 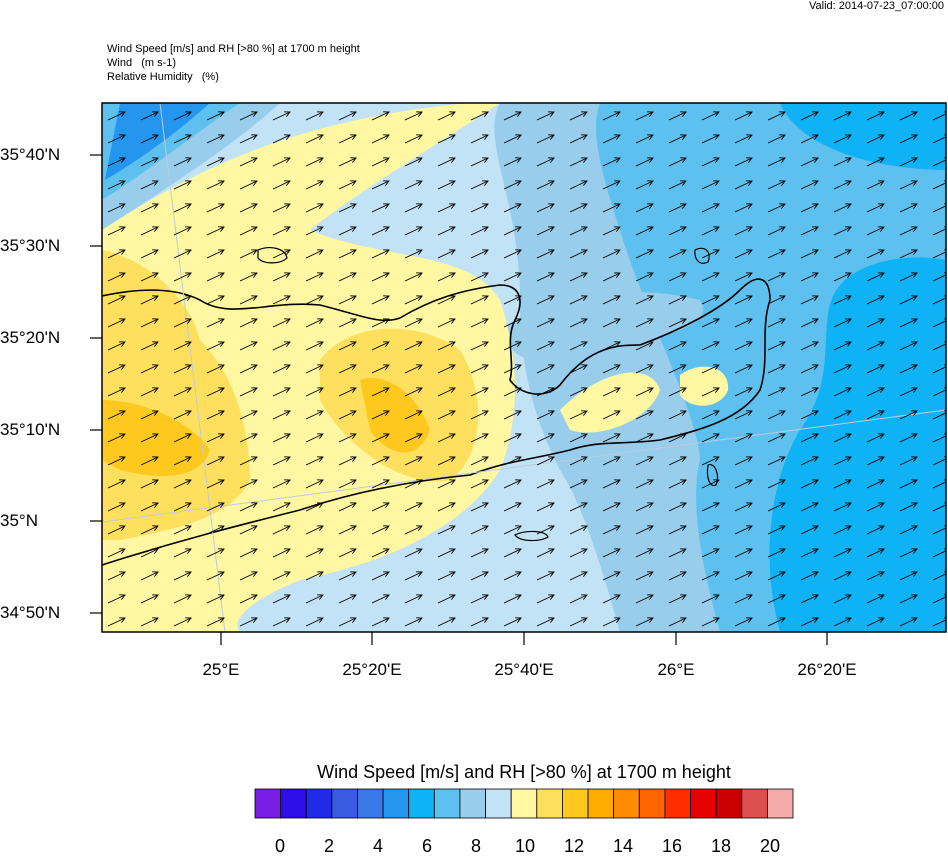 I want to click on colorbar-label: 20, so click(x=770, y=846).